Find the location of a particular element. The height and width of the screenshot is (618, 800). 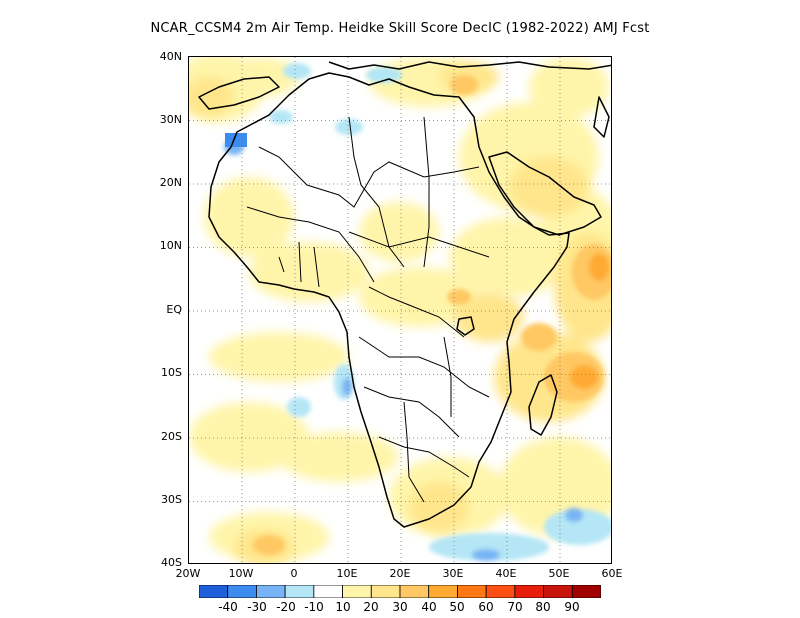

colorbar-label-50: 50 is located at coordinates (457, 607).